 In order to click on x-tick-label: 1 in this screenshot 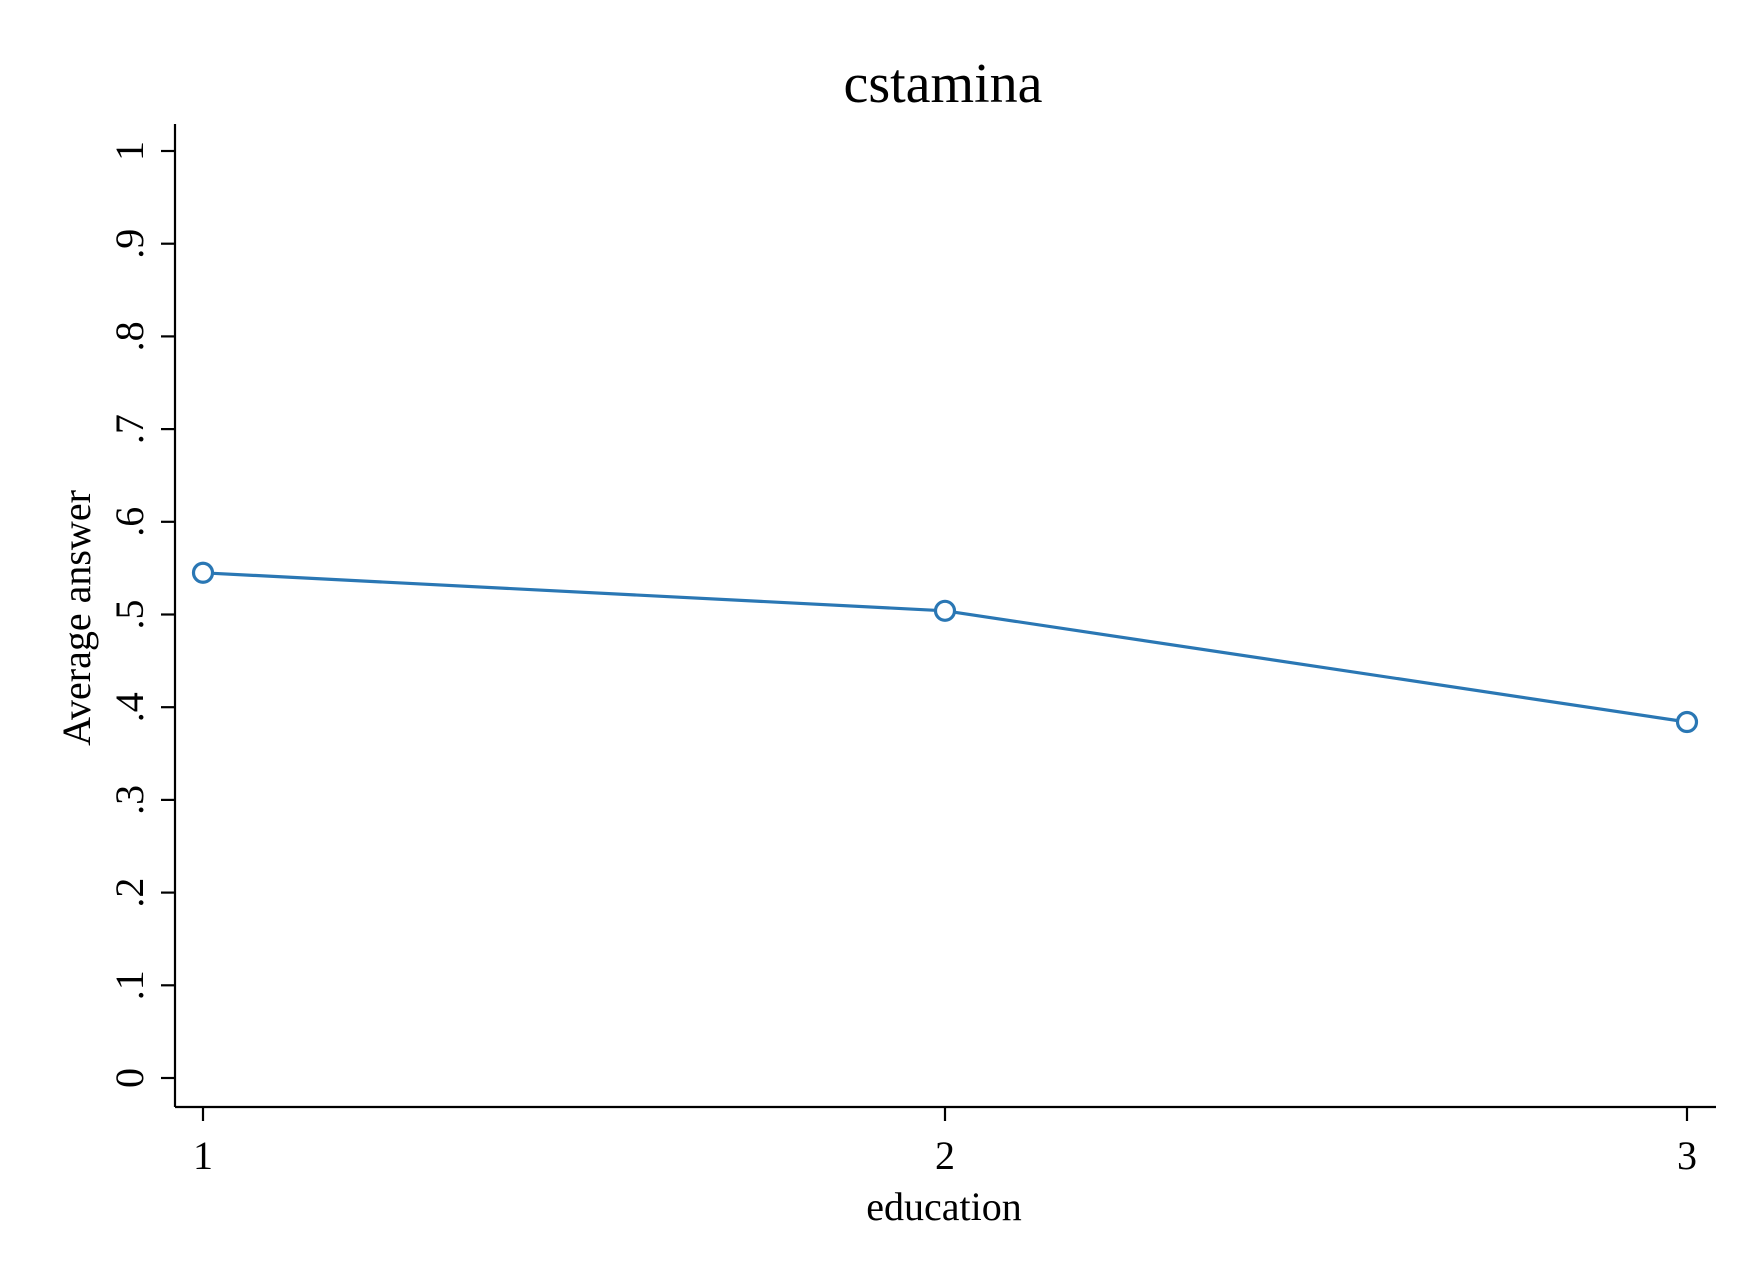, I will do `click(203, 1155)`.